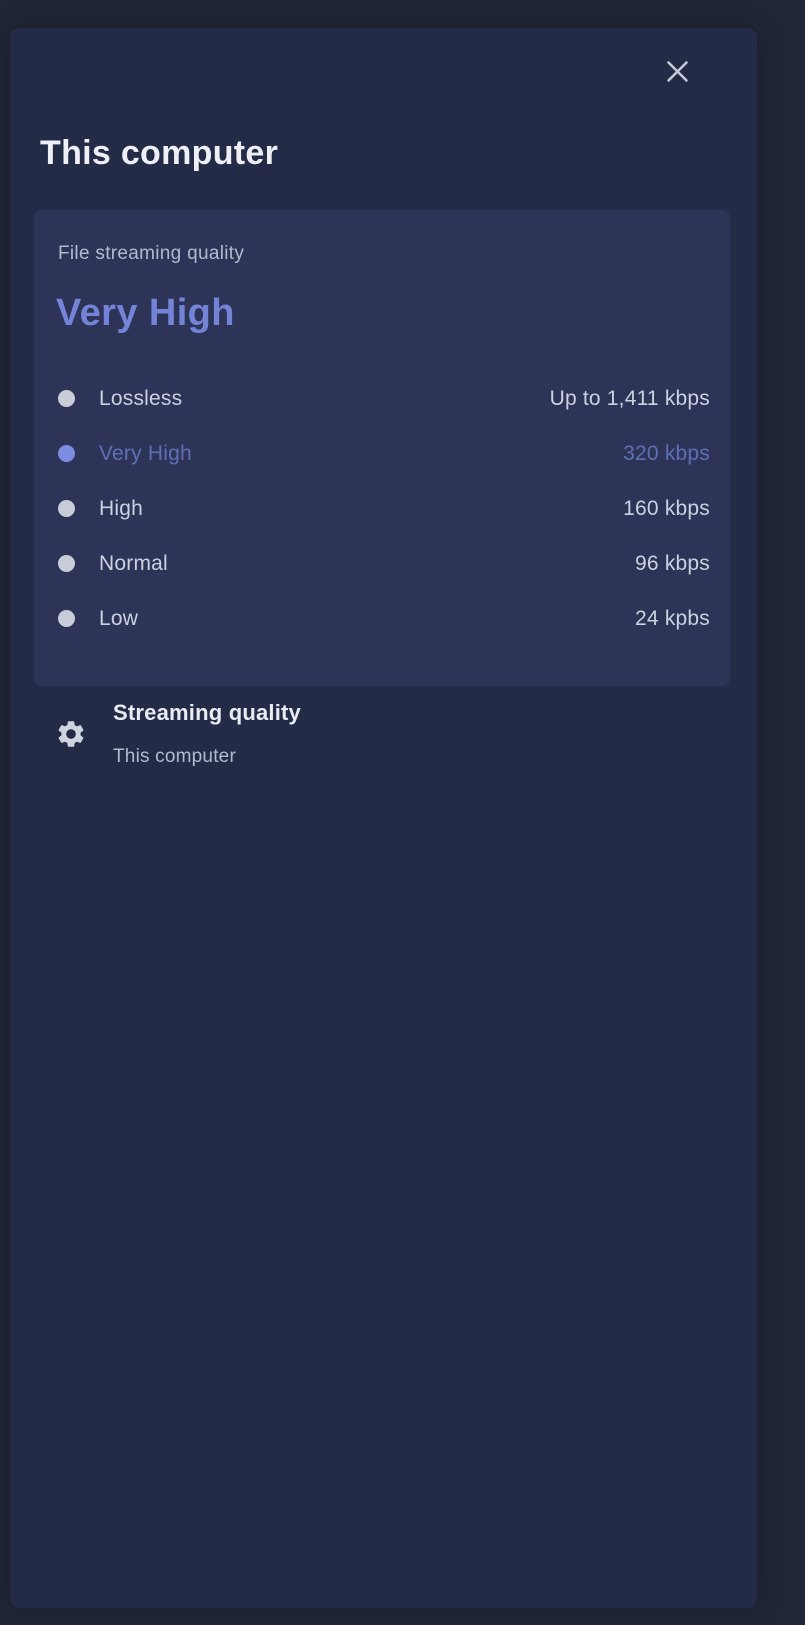  What do you see at coordinates (382, 398) in the screenshot?
I see `quality-option-row: Lossless Up to 1,411 kbps` at bounding box center [382, 398].